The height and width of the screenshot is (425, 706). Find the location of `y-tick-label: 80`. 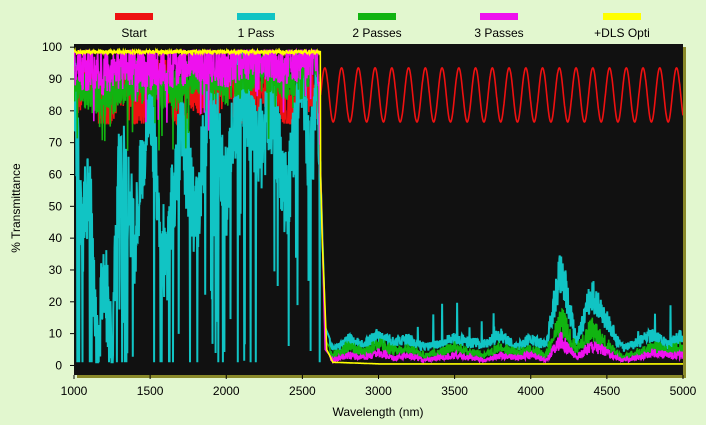

y-tick-label: 80 is located at coordinates (56, 111).